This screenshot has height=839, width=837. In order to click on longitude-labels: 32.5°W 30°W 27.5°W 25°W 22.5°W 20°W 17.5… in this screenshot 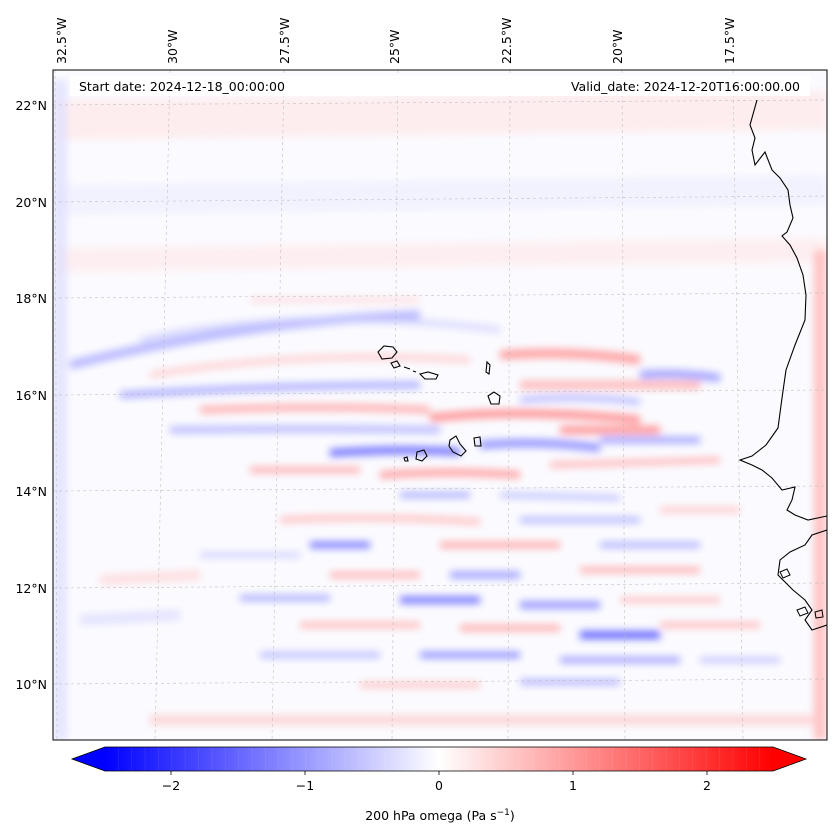, I will do `click(395, 41)`.